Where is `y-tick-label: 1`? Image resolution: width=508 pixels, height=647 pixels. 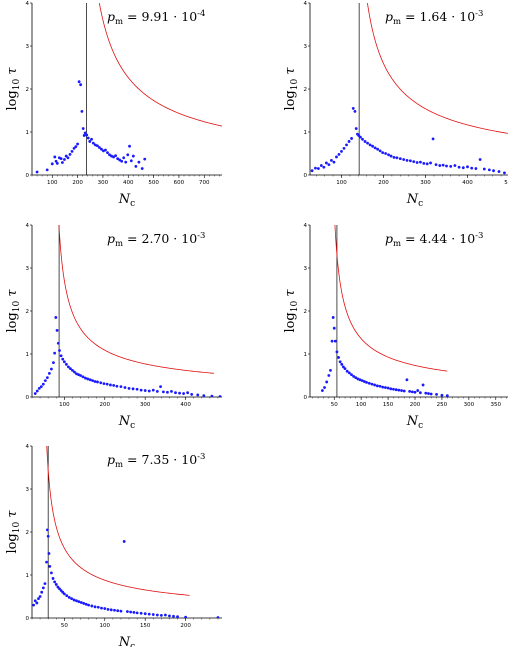
y-tick-label: 1 is located at coordinates (306, 355).